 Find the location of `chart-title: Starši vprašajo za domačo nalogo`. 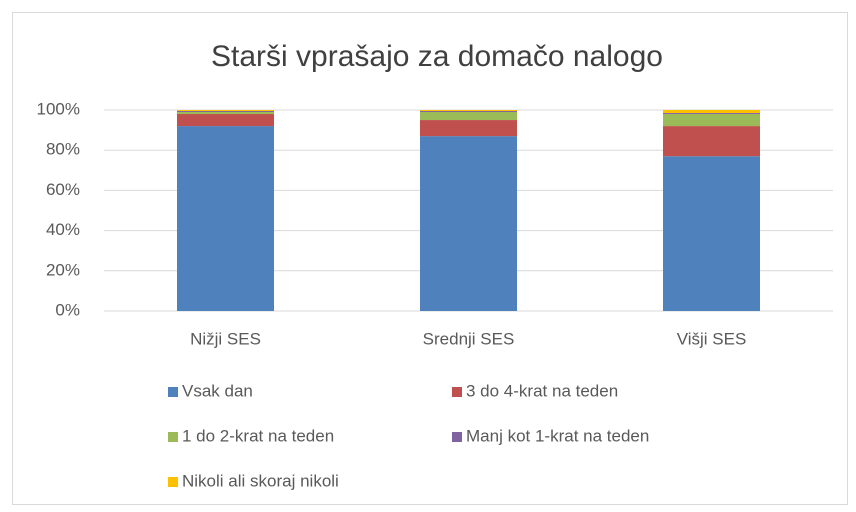

chart-title: Starši vprašajo za domačo nalogo is located at coordinates (437, 56).